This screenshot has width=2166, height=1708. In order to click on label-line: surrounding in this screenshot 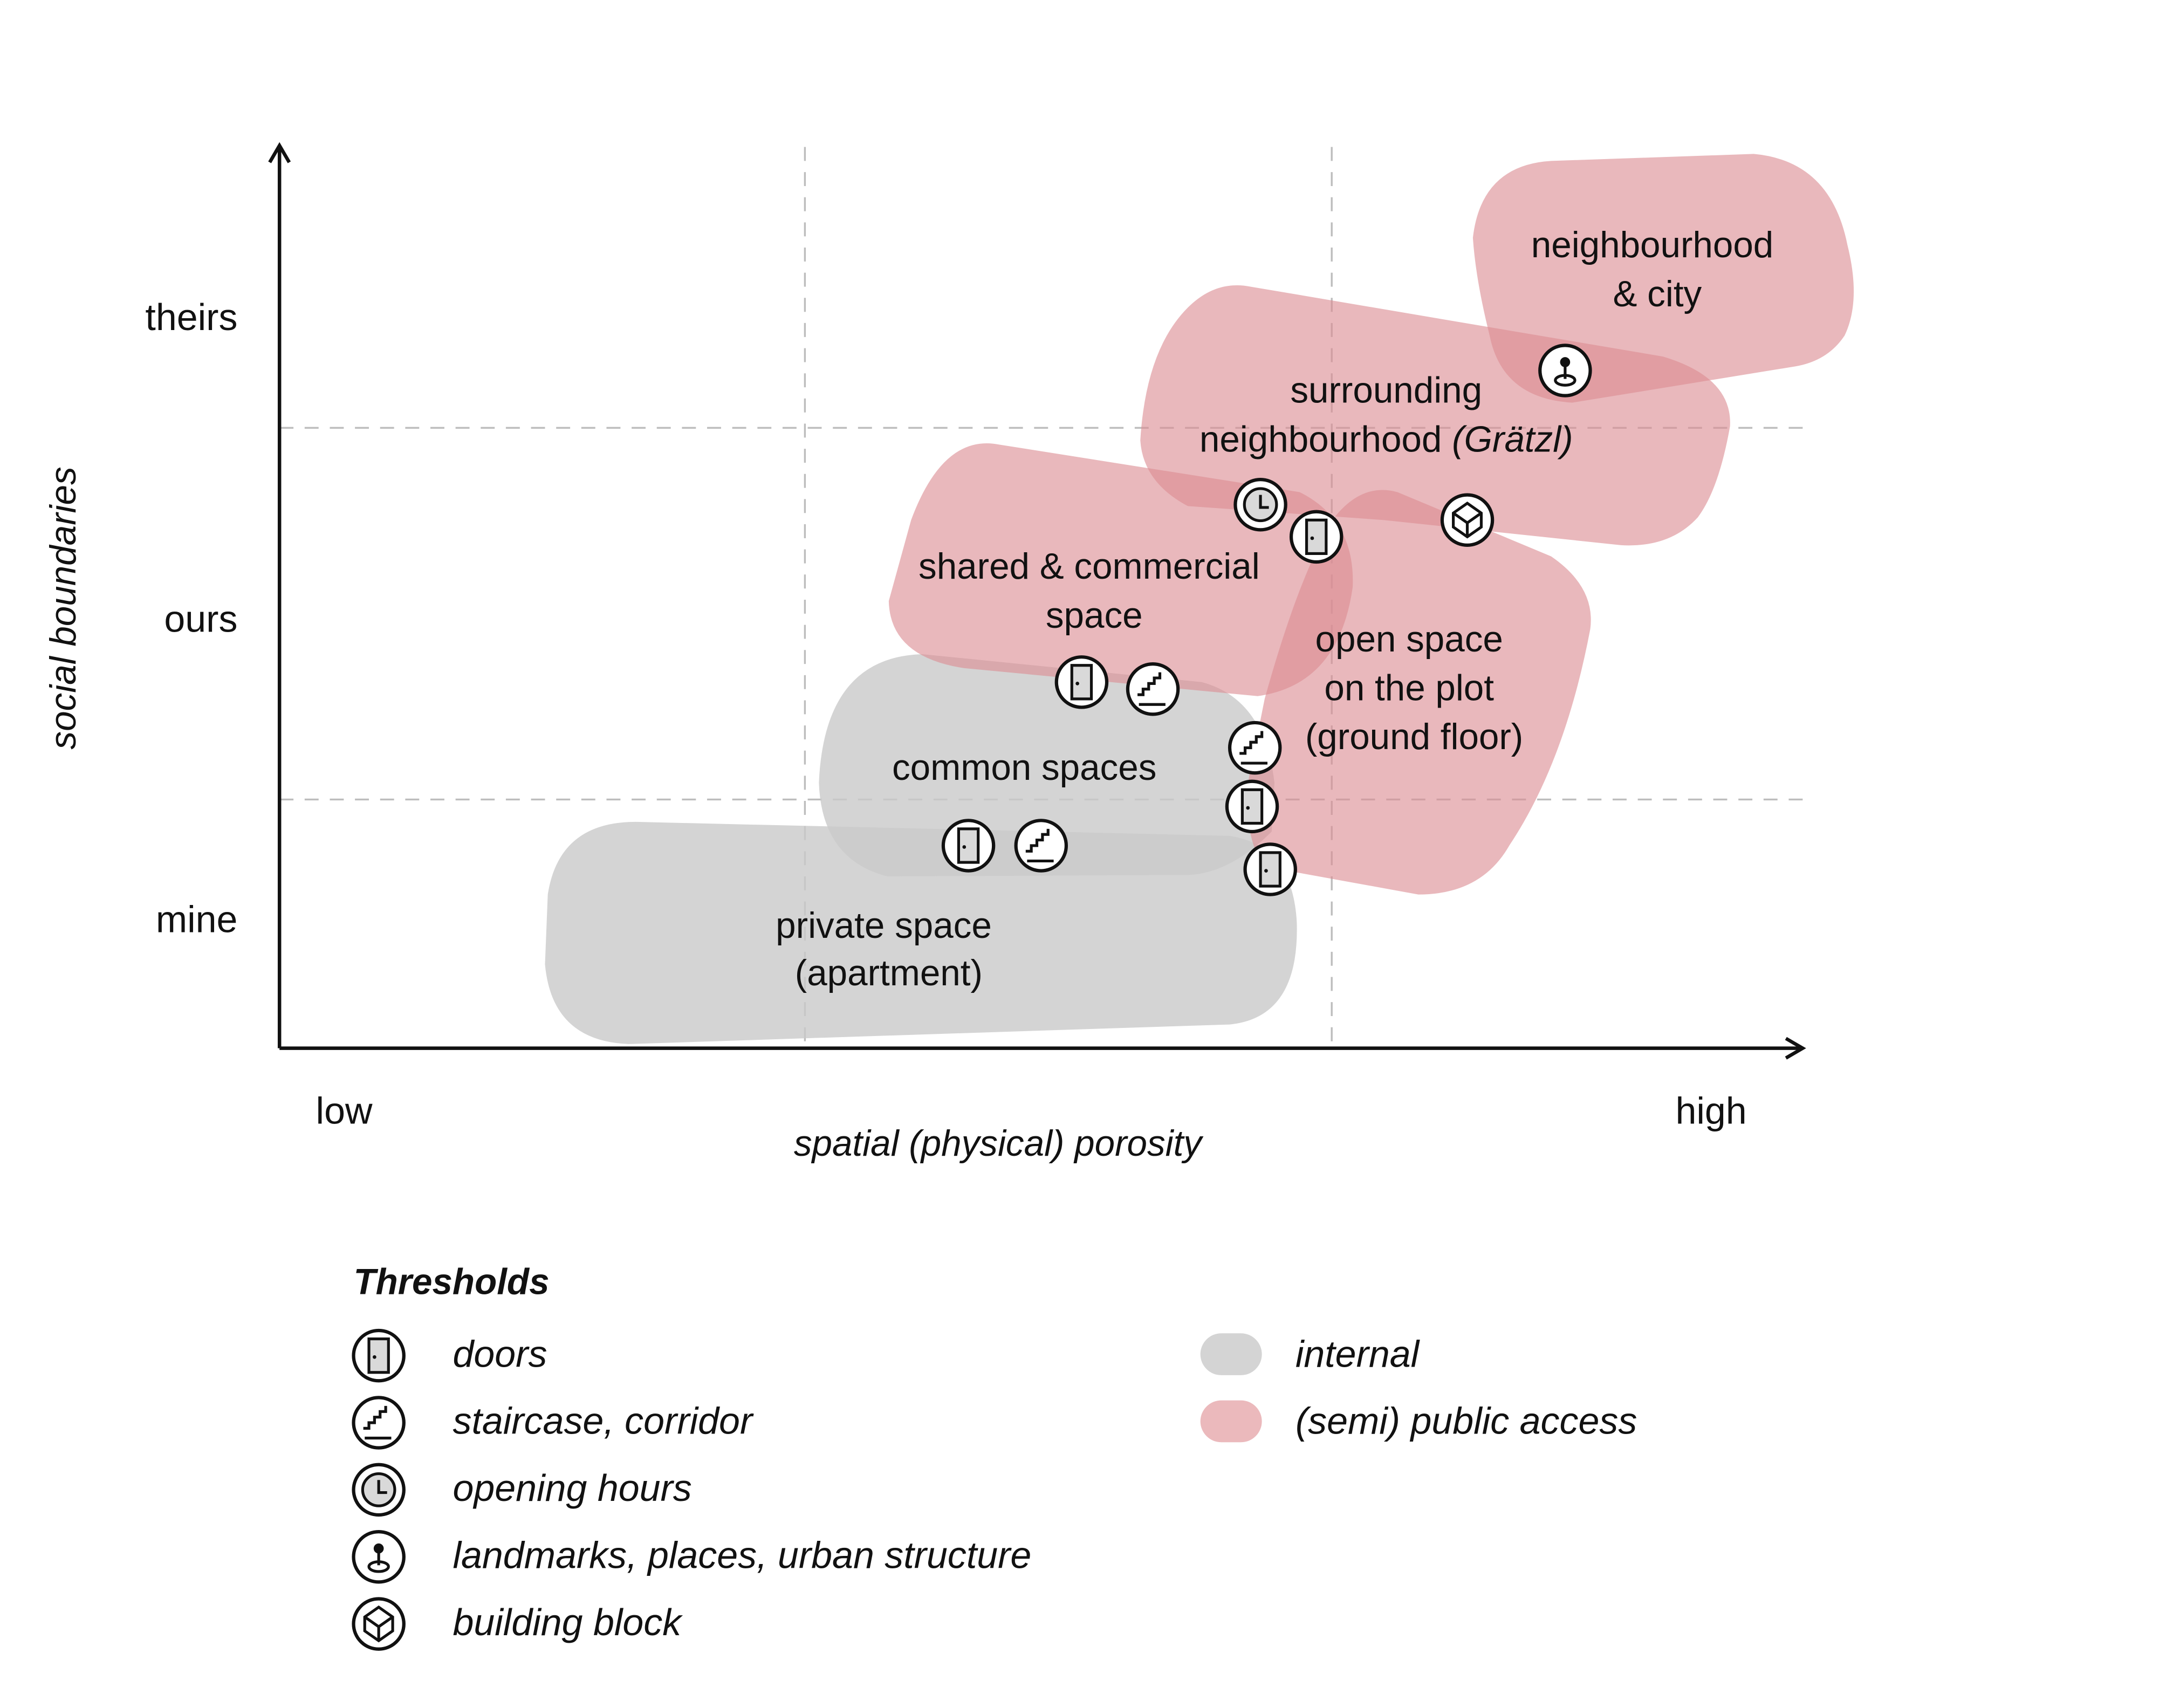, I will do `click(1386, 391)`.